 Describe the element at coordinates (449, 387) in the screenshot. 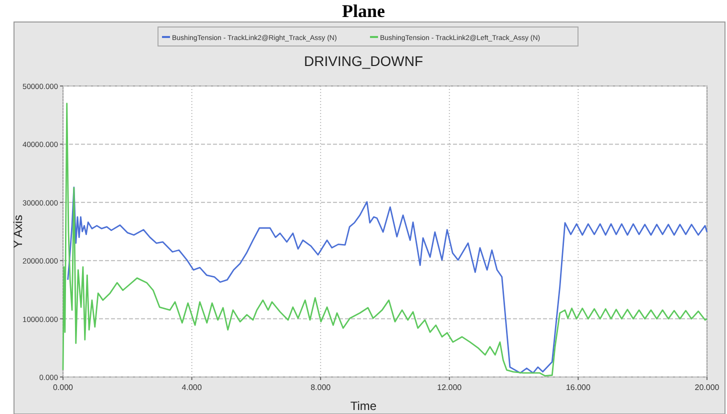

I see `x-tick-label: 12.000` at that location.